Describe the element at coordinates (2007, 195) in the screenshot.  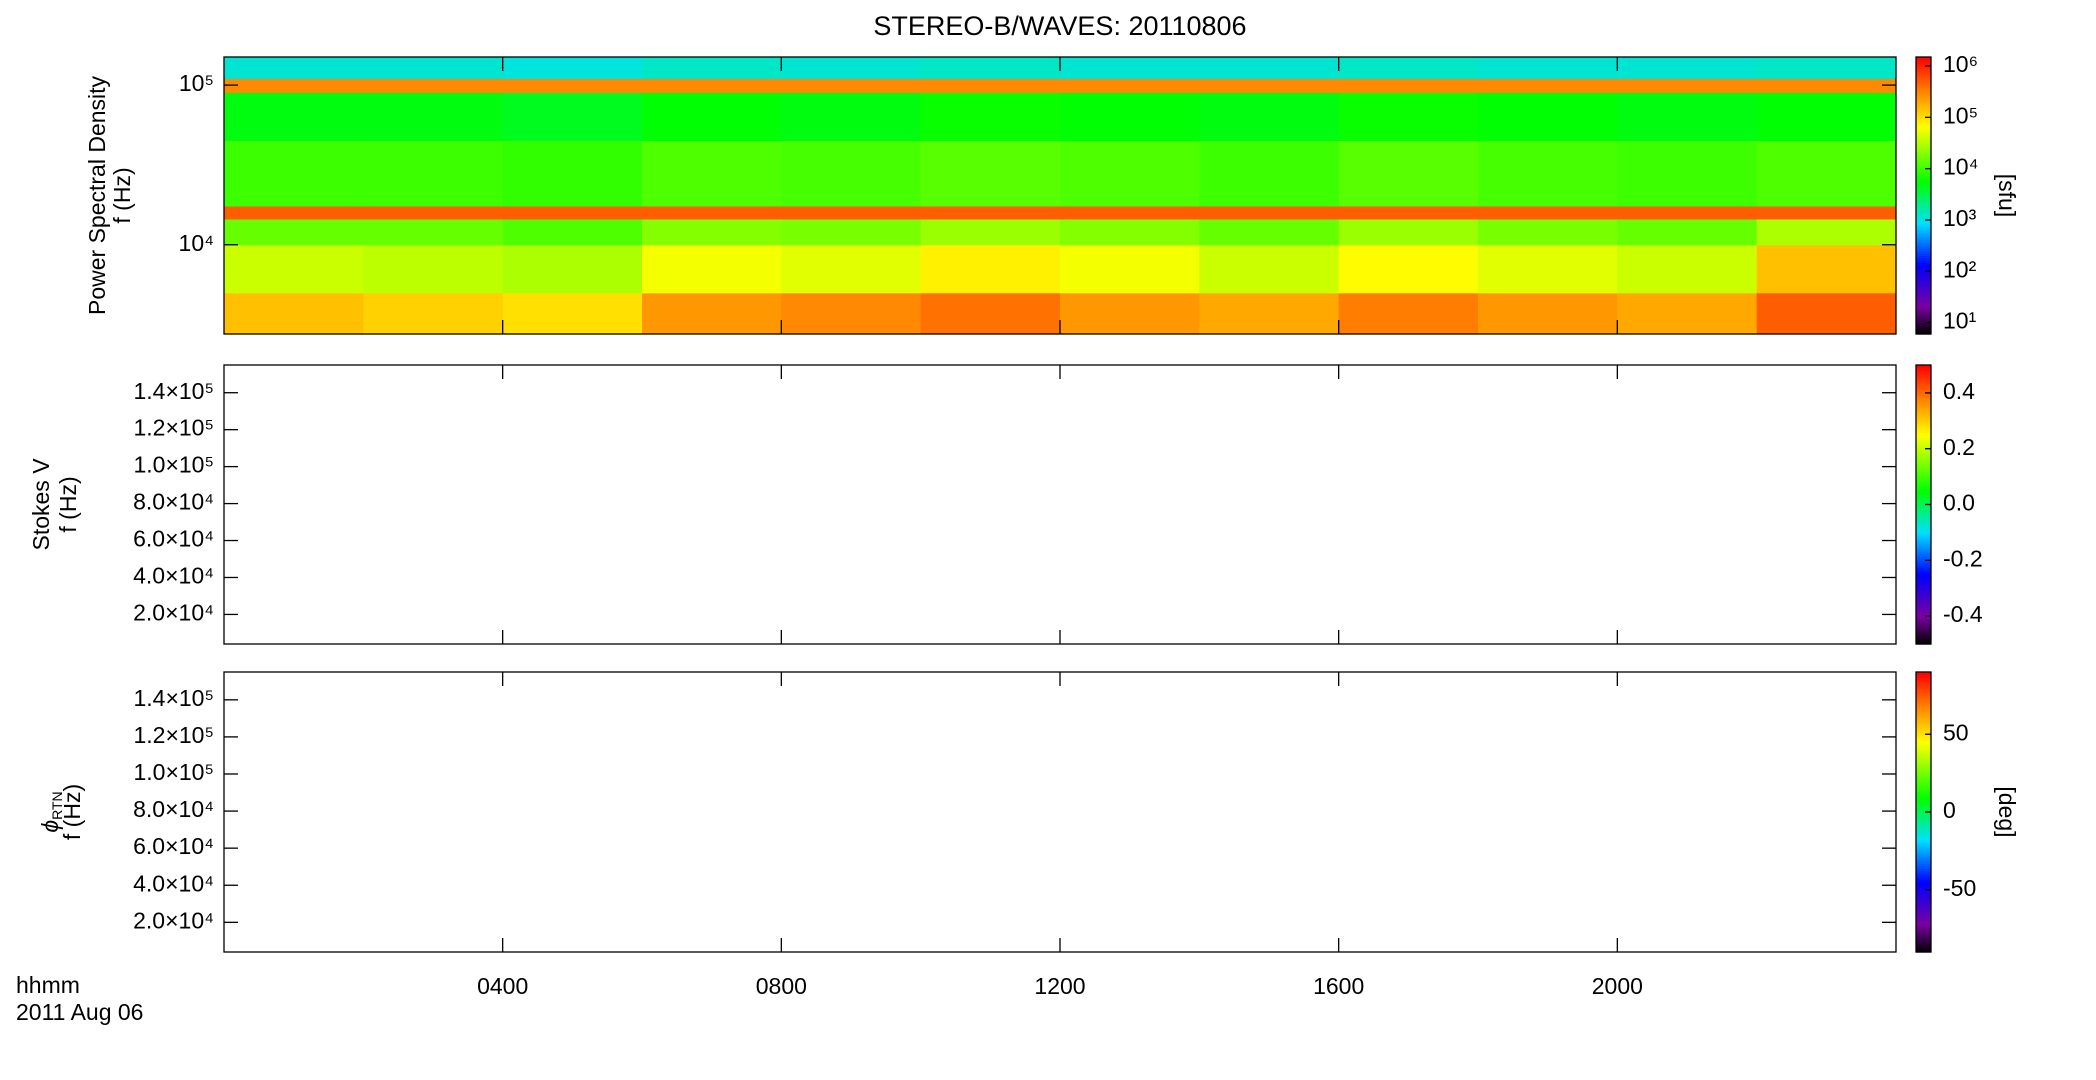
I see `colorbar-label: [sfu]` at that location.